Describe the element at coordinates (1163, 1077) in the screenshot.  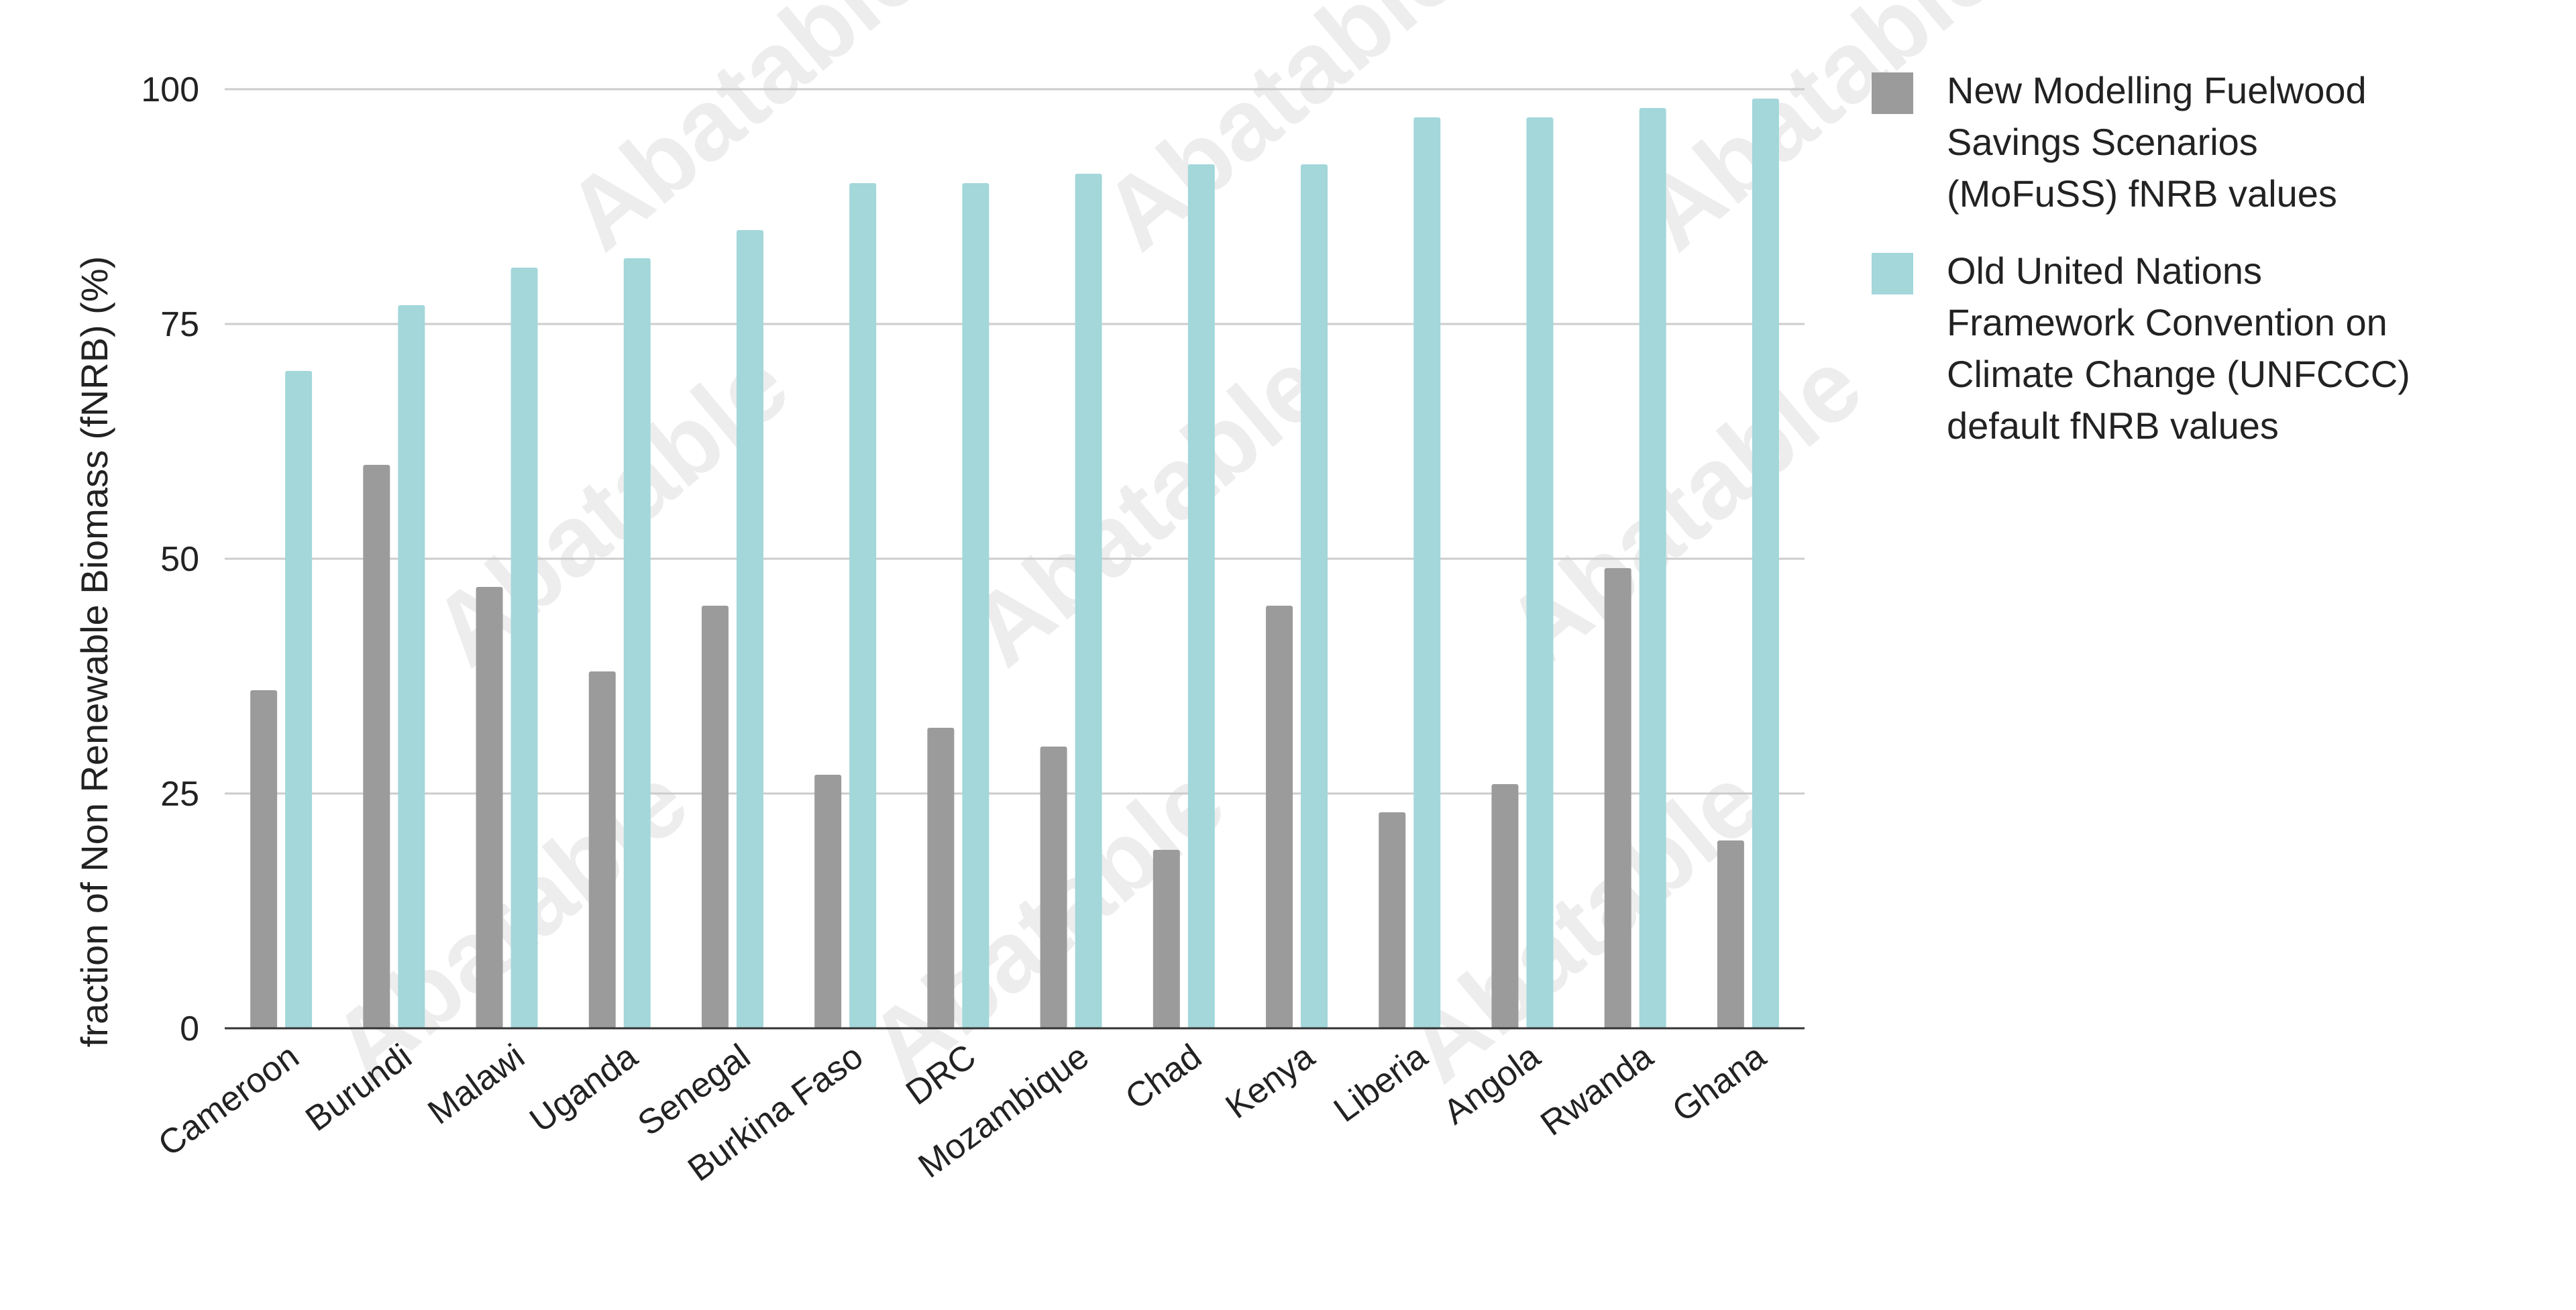
I see `x-tick-label: Chad` at that location.